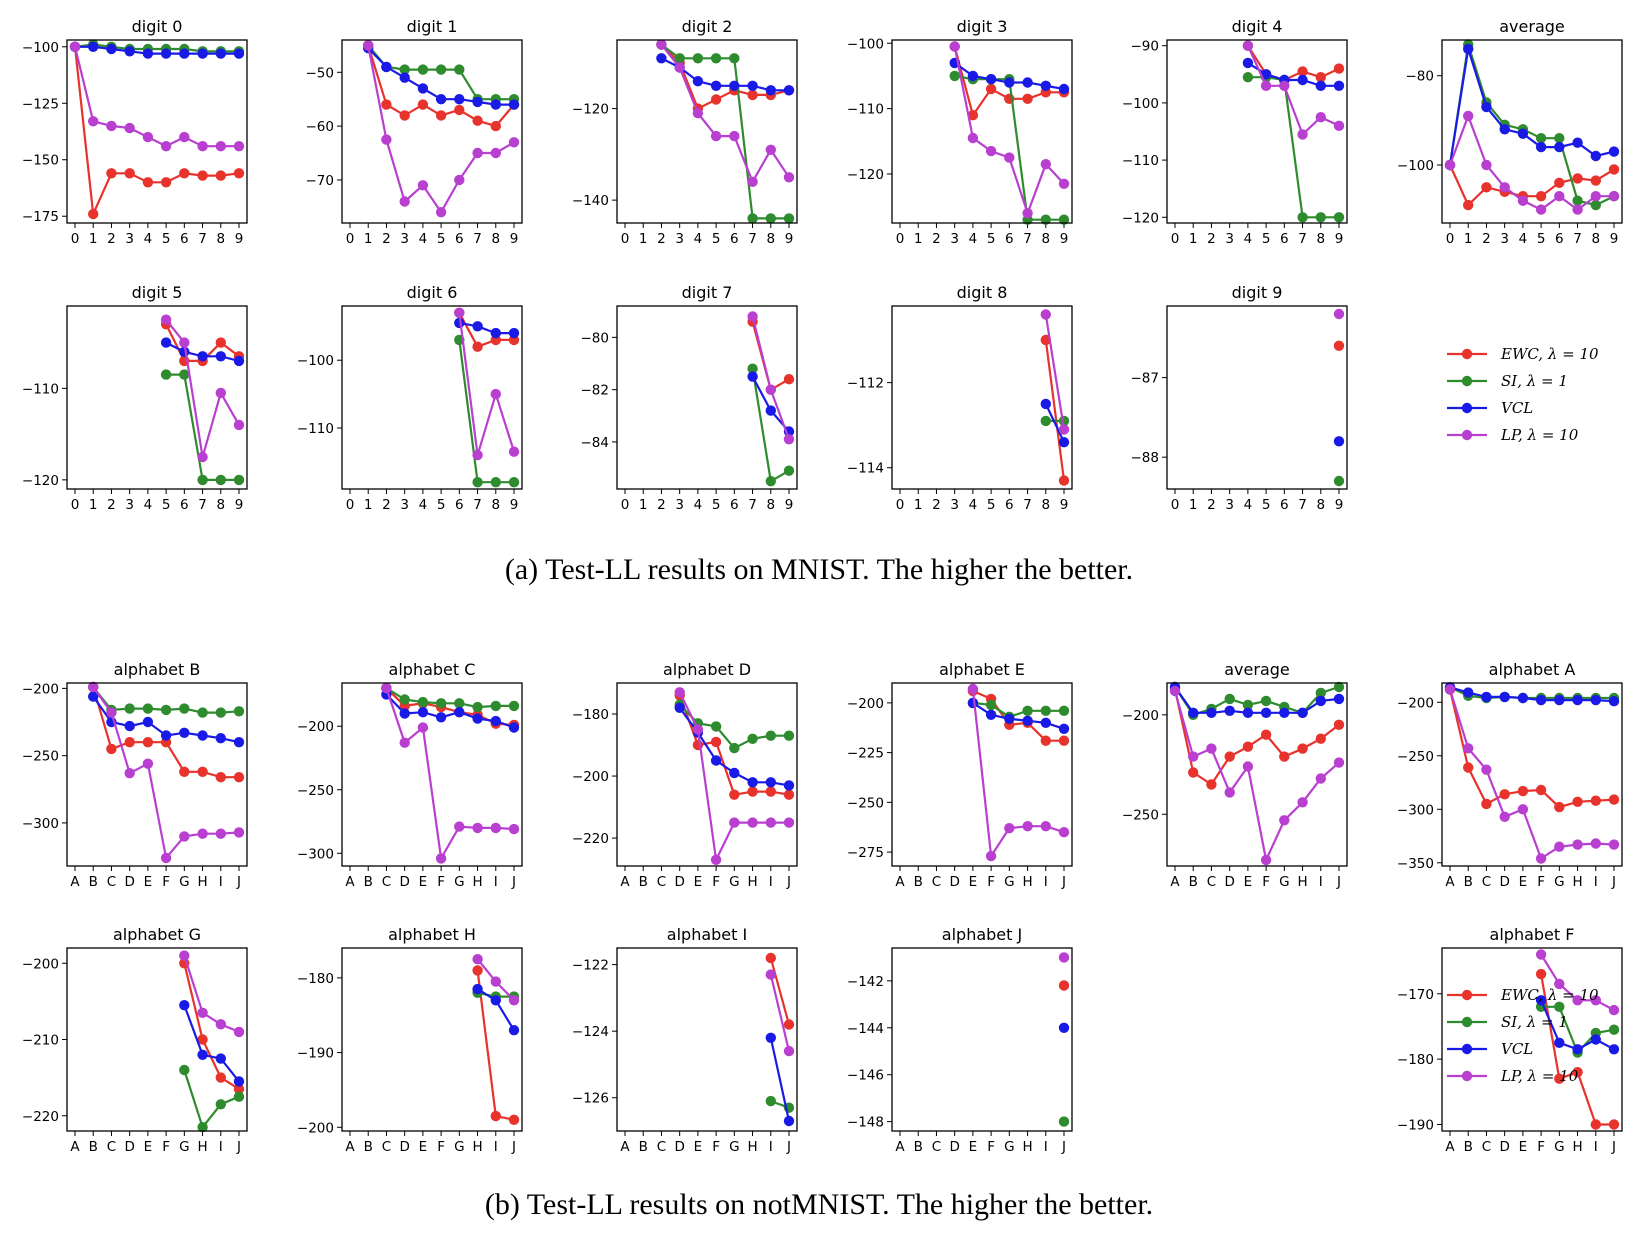 The width and height of the screenshot is (1638, 1240). Describe the element at coordinates (496, 1147) in the screenshot. I see `x-tick-label: I` at that location.